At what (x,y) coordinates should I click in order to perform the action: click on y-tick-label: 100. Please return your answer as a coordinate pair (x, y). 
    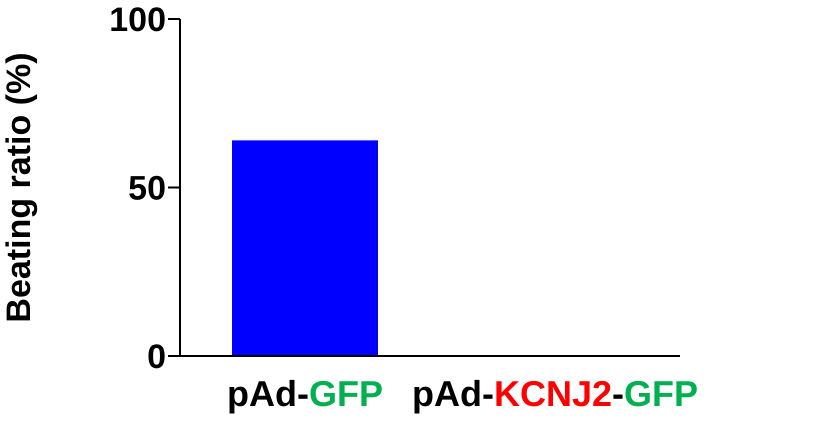
    Looking at the image, I should click on (137, 20).